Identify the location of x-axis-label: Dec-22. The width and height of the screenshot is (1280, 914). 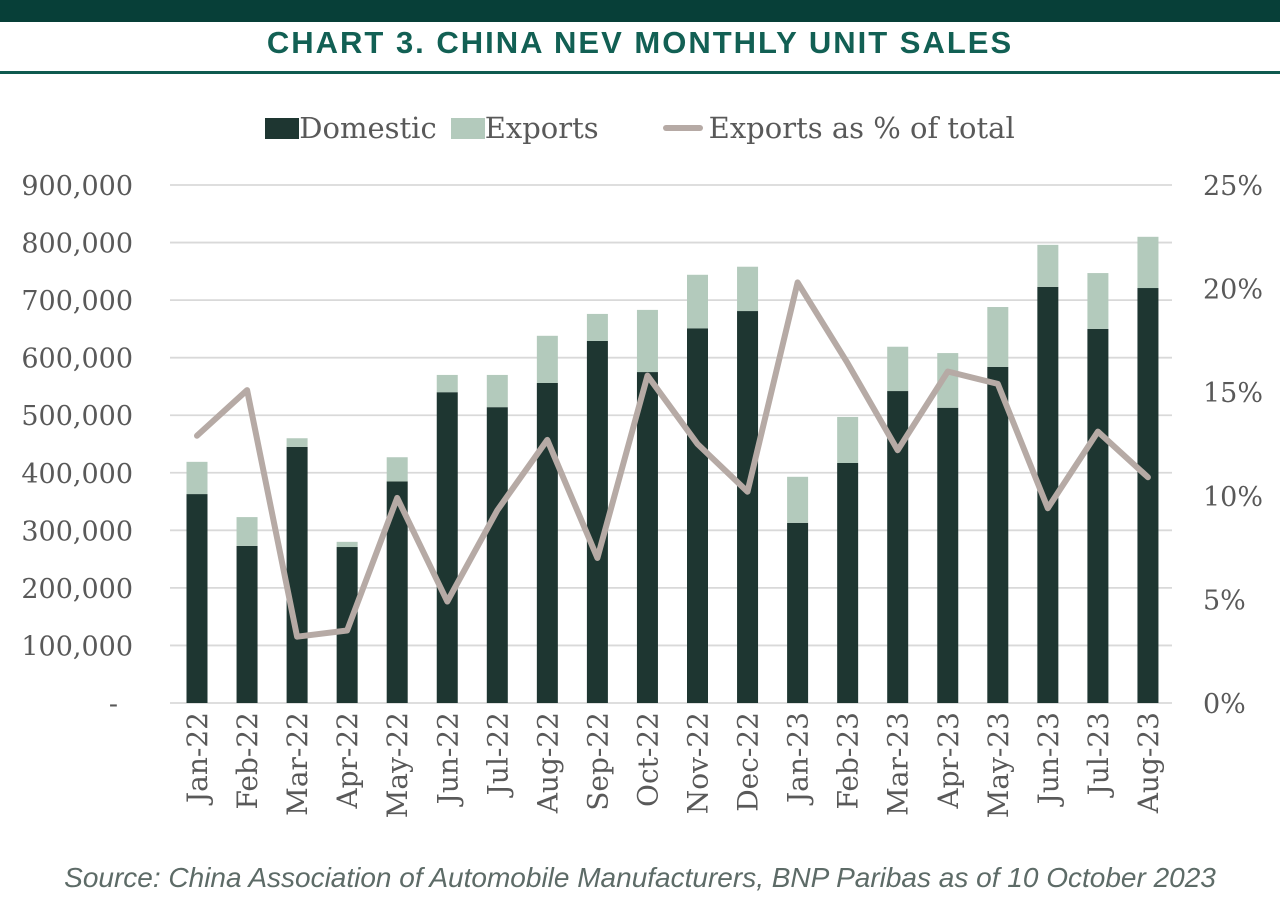
(748, 762).